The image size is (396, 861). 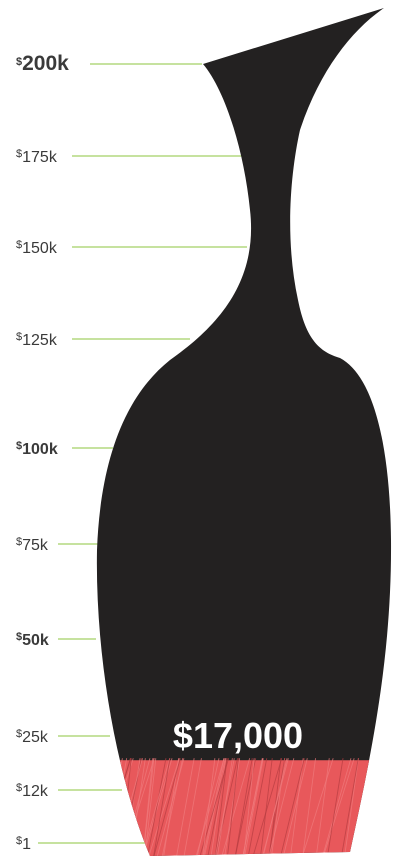 What do you see at coordinates (37, 449) in the screenshot?
I see `tick-label-100k: $100k` at bounding box center [37, 449].